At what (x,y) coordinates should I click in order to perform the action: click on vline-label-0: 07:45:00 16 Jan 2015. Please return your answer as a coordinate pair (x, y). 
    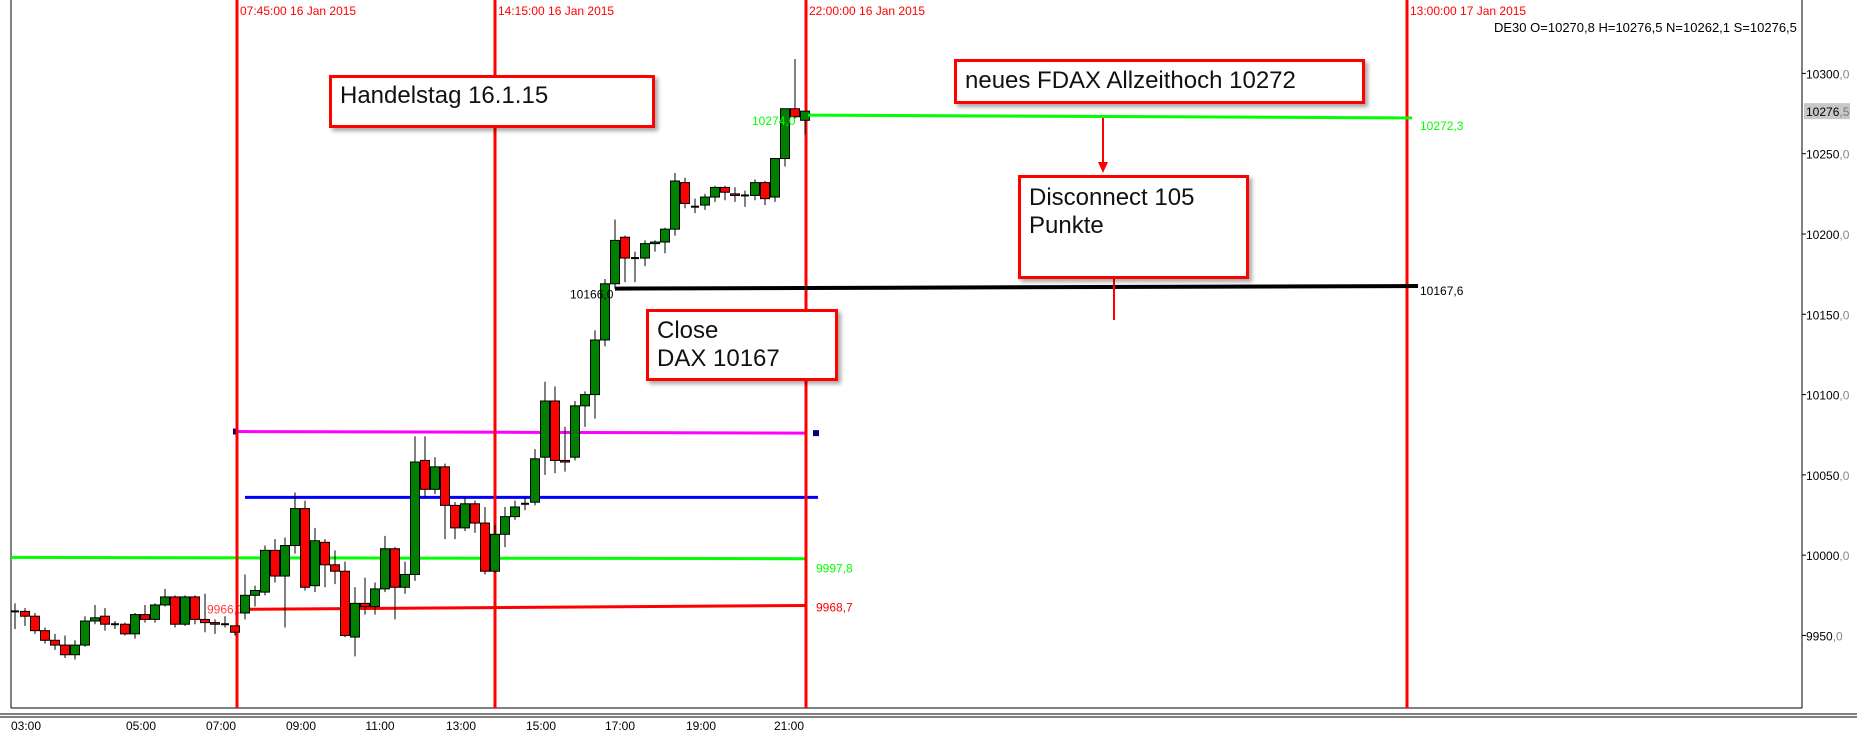
    Looking at the image, I should click on (298, 11).